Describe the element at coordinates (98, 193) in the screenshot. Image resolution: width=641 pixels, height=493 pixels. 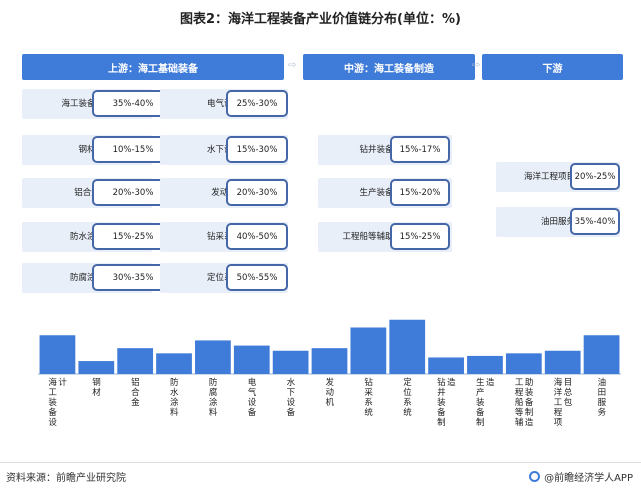
I see `chain-item: 铝合金 20%-30%` at that location.